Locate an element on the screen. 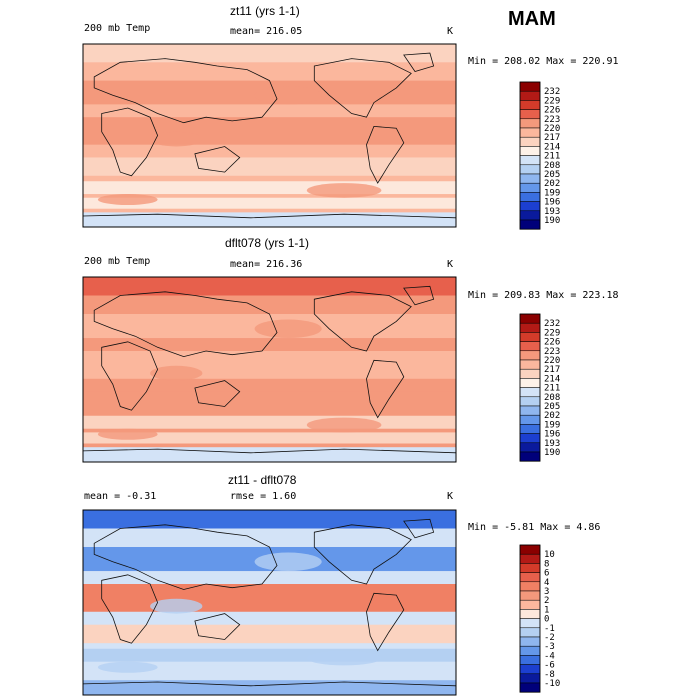 This screenshot has height=700, width=700. panel1-colorbar-tick-label: 208 is located at coordinates (552, 166).